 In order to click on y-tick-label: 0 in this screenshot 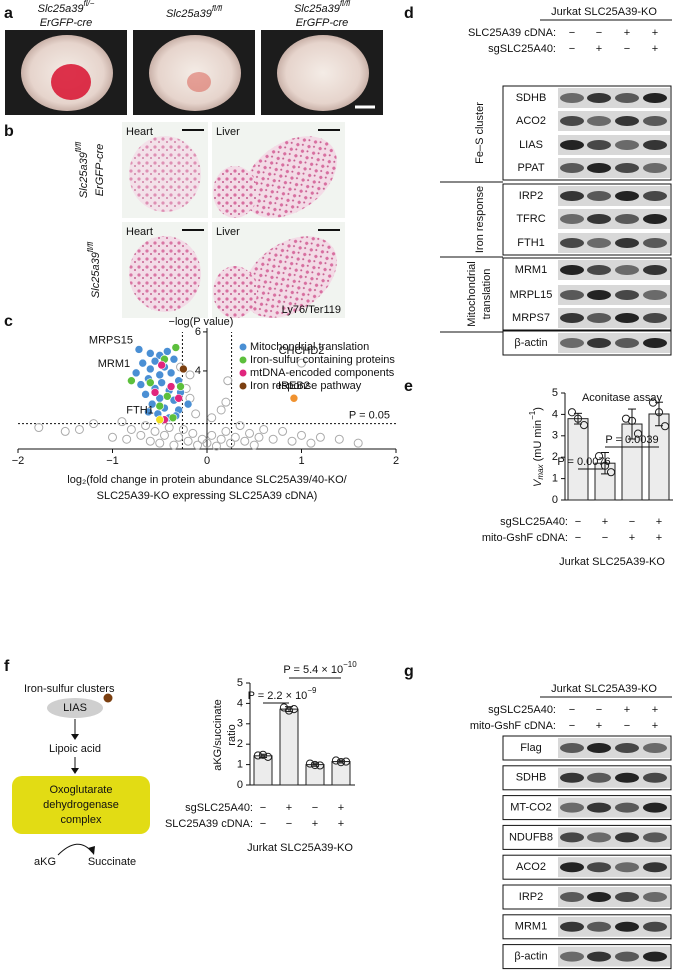, I will do `click(555, 500)`.